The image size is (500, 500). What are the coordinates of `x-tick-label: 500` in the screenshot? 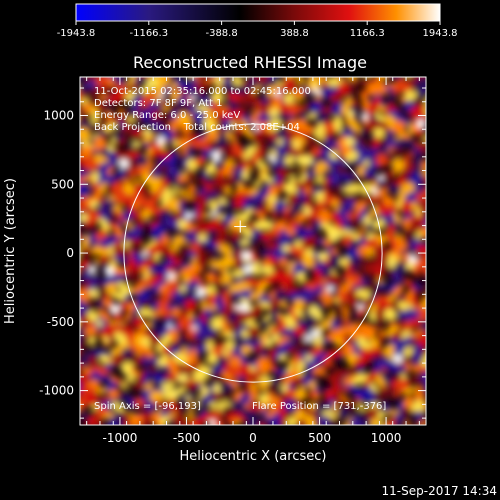 It's located at (319, 438).